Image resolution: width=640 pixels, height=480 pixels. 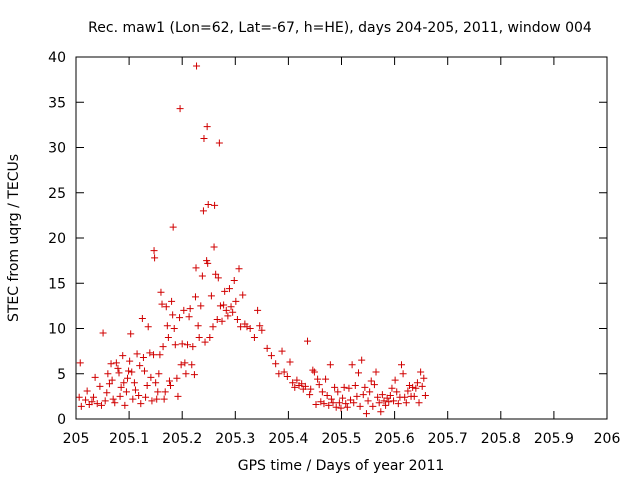 What do you see at coordinates (57, 284) in the screenshot?
I see `y-tick-label: 15` at bounding box center [57, 284].